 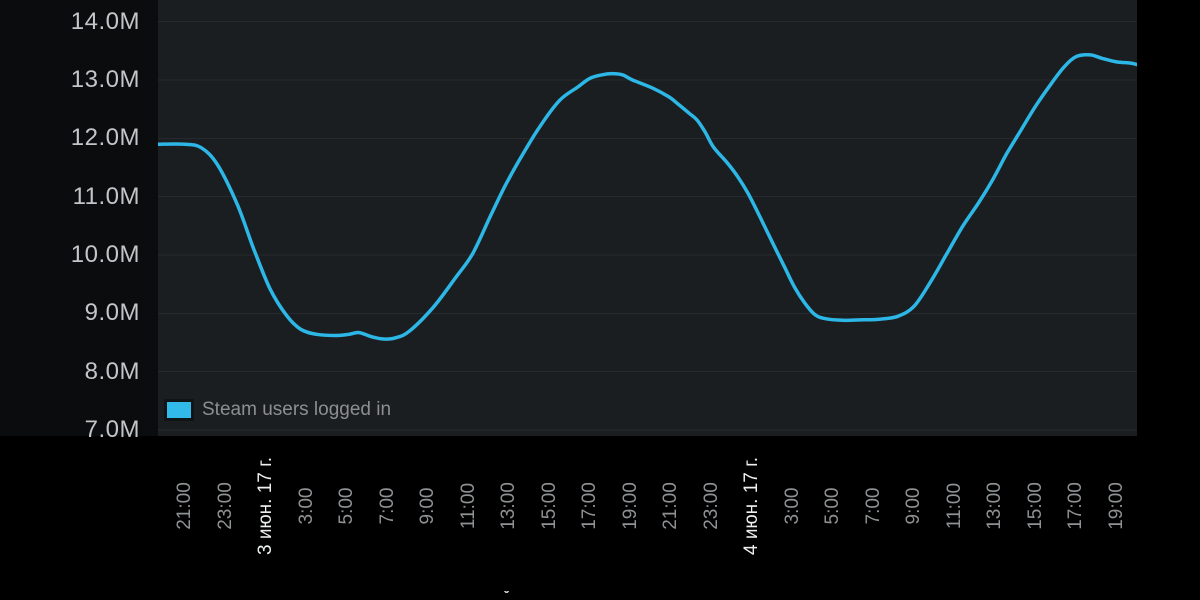 What do you see at coordinates (79, 218) in the screenshot?
I see `y-axis-gutter` at bounding box center [79, 218].